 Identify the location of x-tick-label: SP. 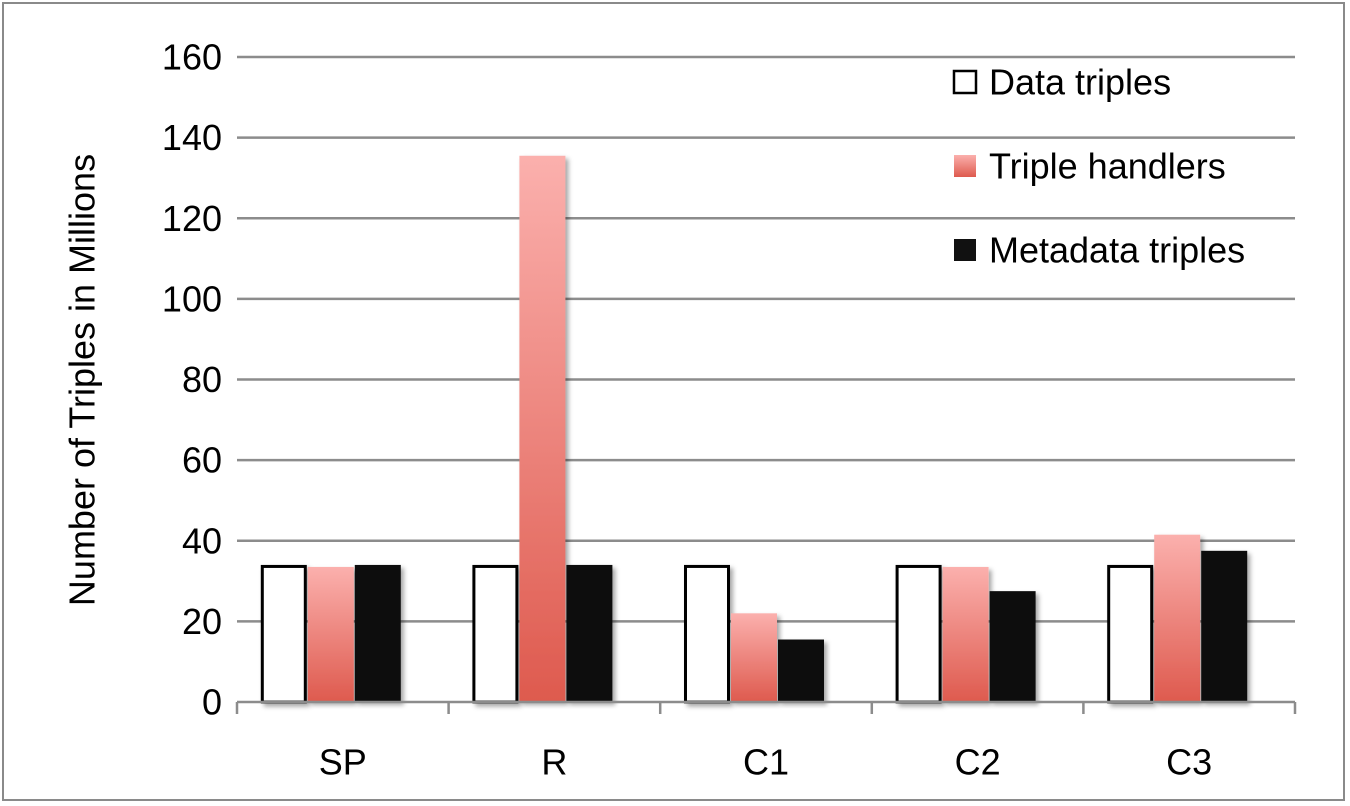
(343, 762).